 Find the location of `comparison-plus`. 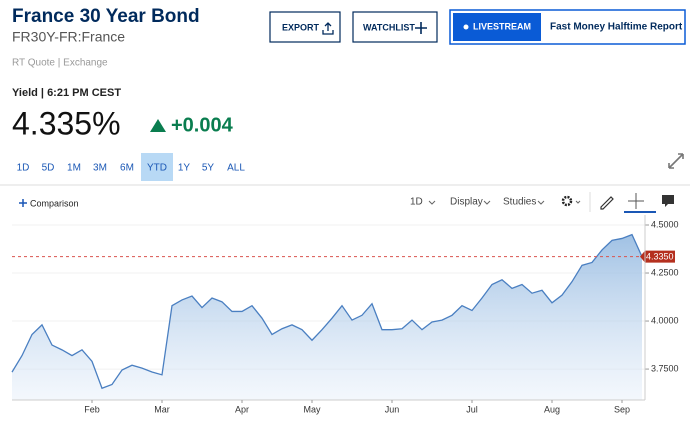

comparison-plus is located at coordinates (23, 203).